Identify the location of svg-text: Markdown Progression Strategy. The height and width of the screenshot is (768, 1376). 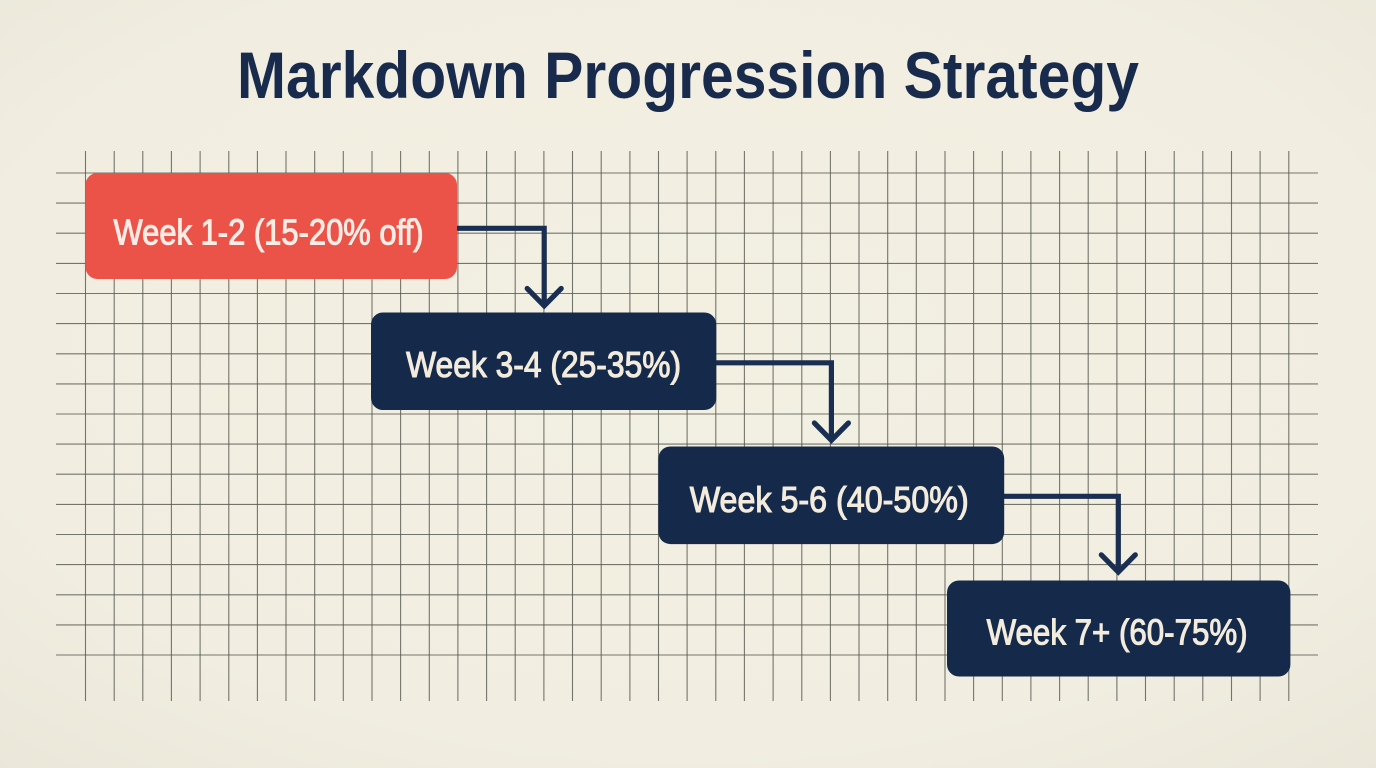
(688, 75).